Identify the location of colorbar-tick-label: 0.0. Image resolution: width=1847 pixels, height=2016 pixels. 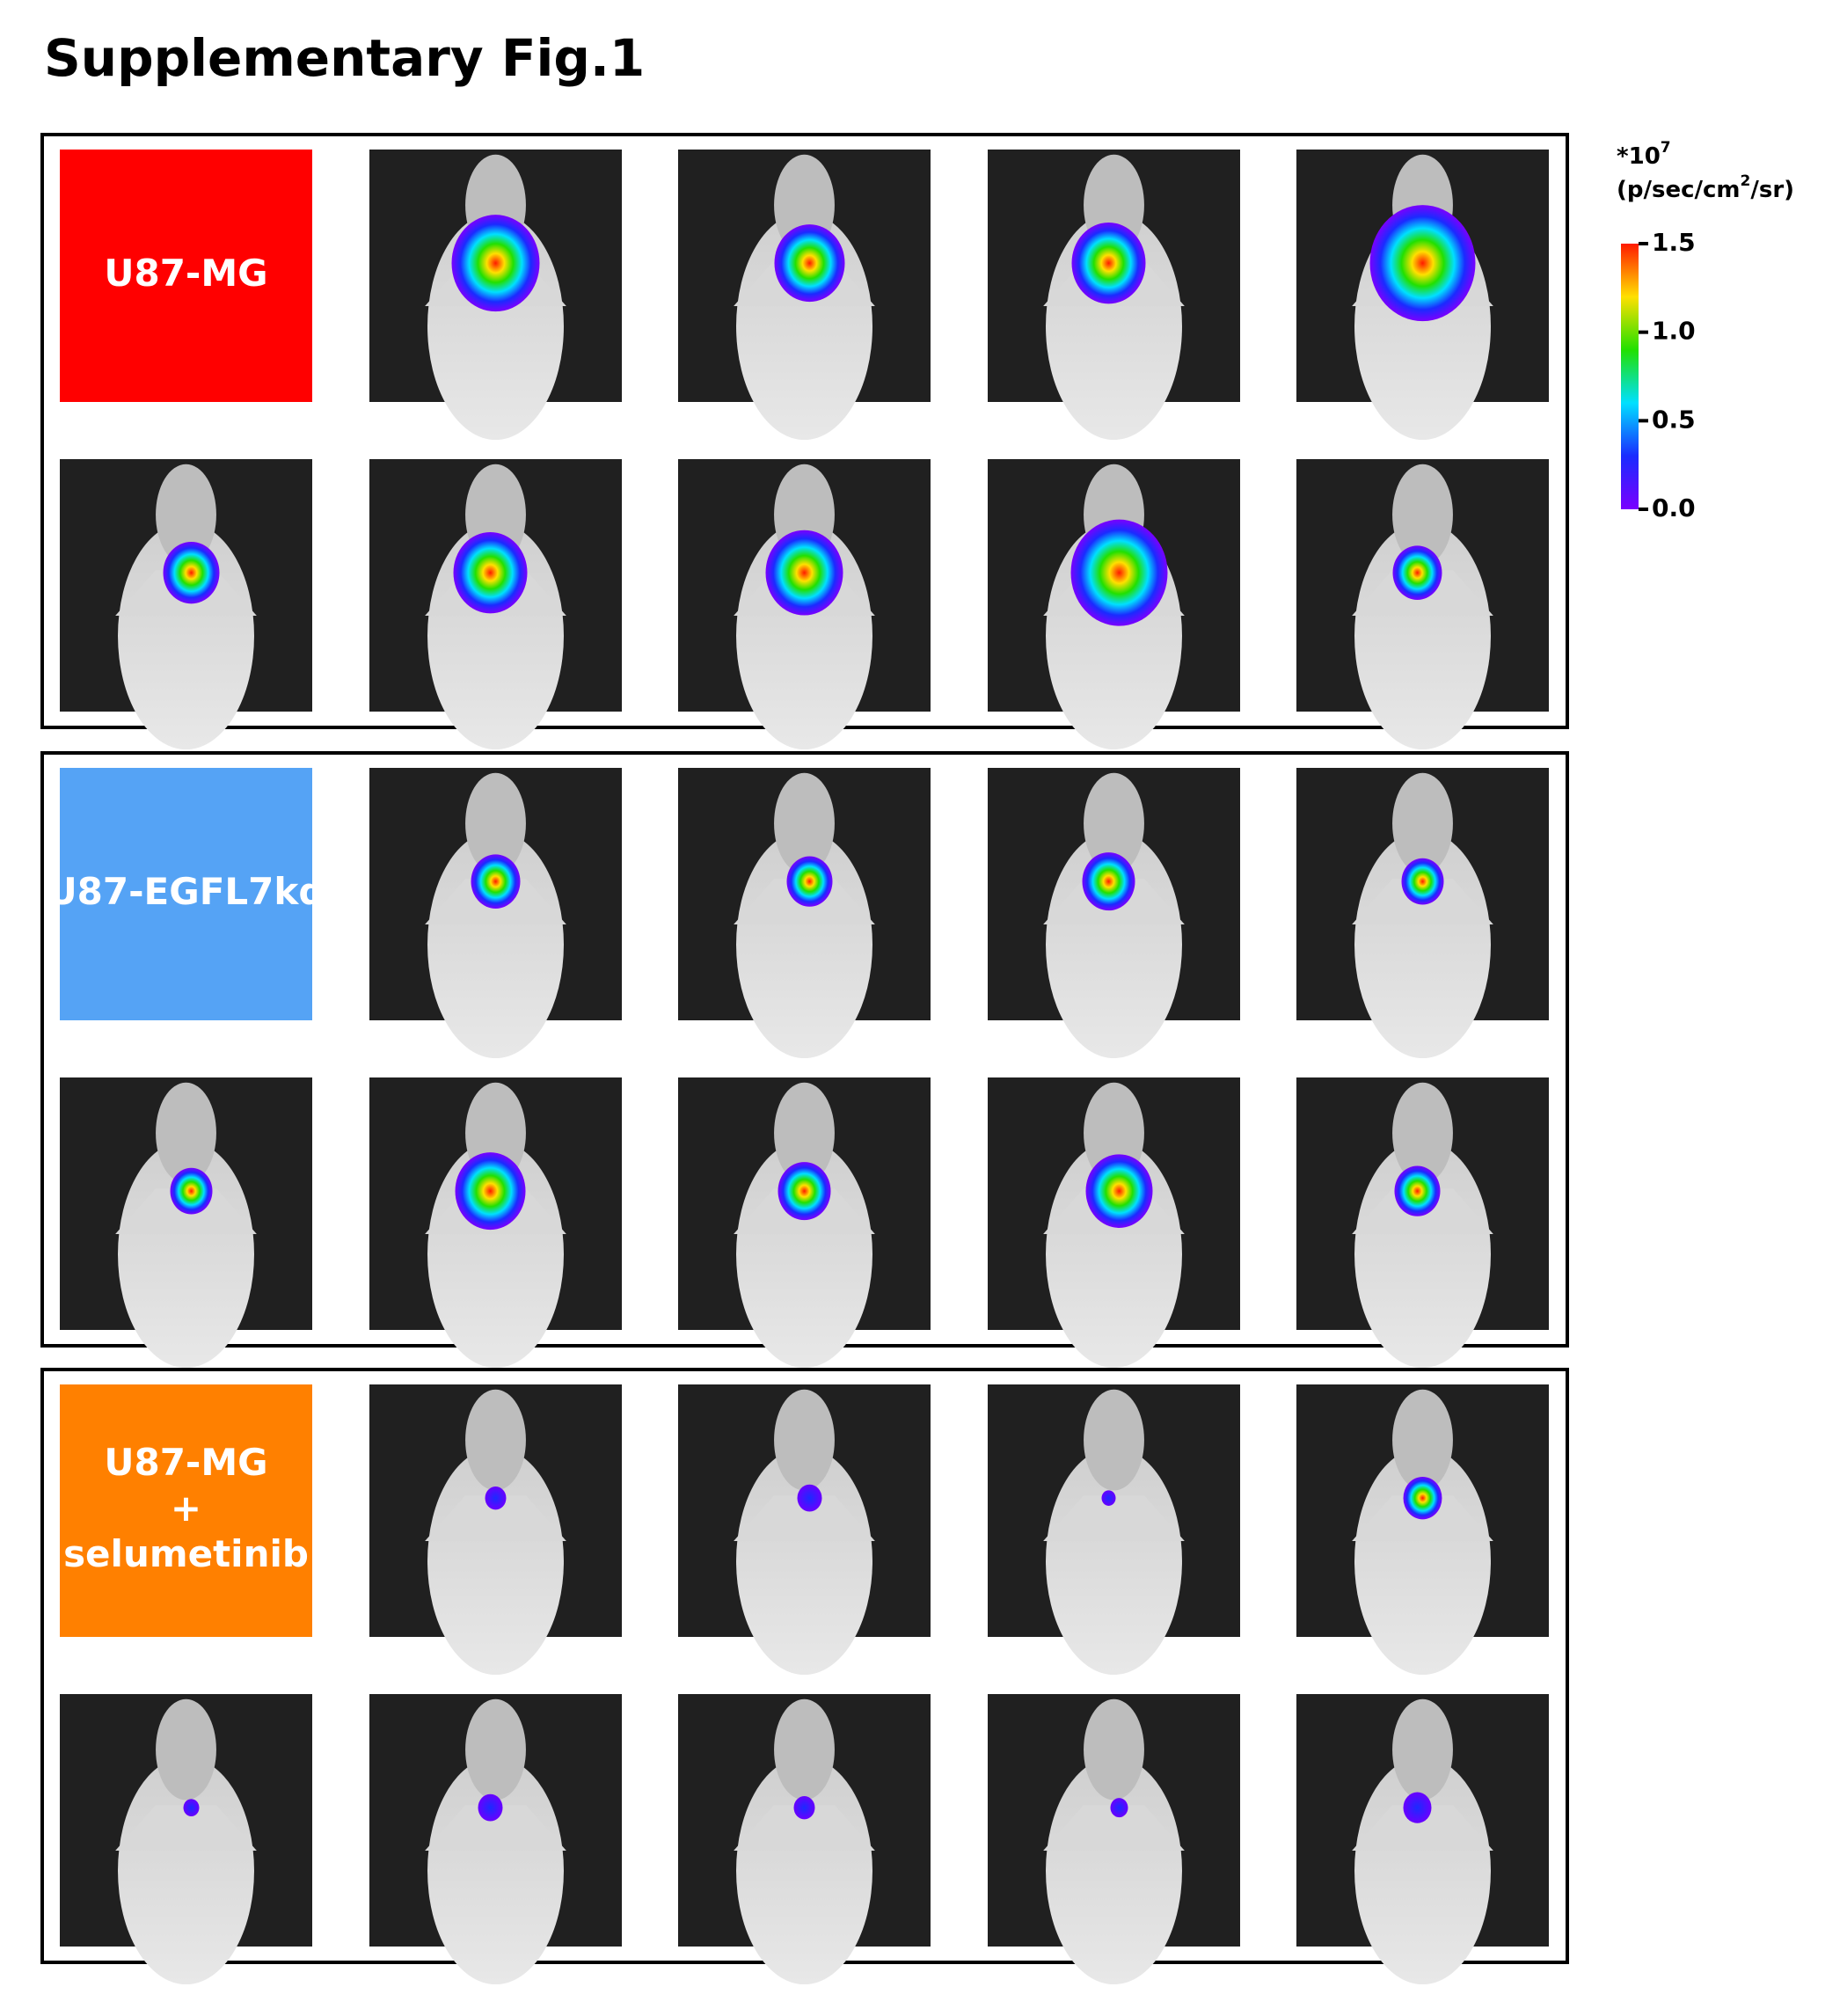
(1674, 507).